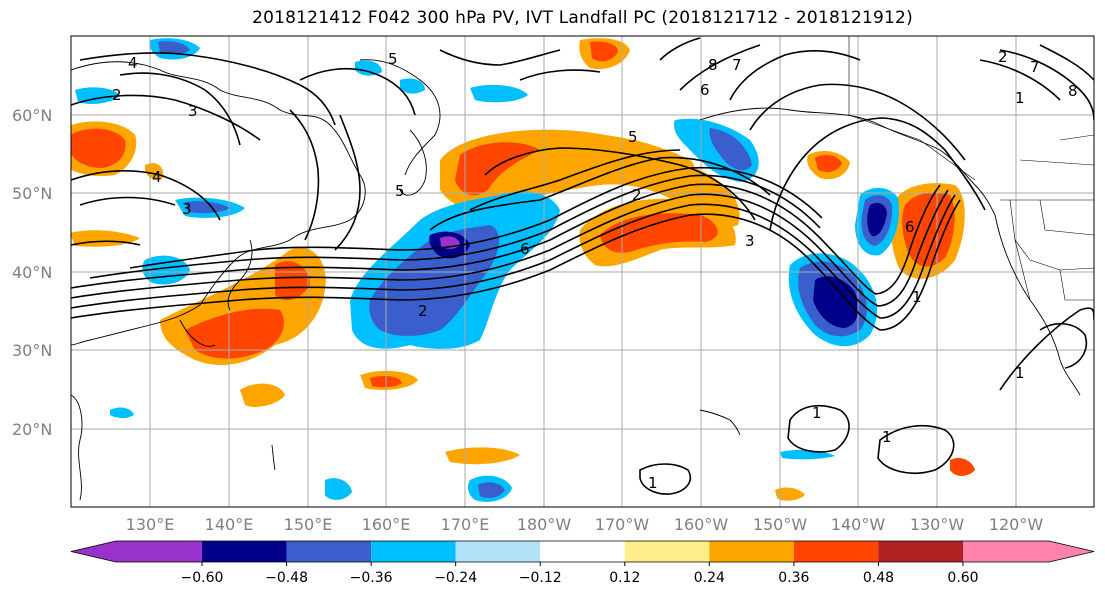 This screenshot has height=601, width=1105. Describe the element at coordinates (878, 578) in the screenshot. I see `colorbar-tick-label: 0.48` at that location.